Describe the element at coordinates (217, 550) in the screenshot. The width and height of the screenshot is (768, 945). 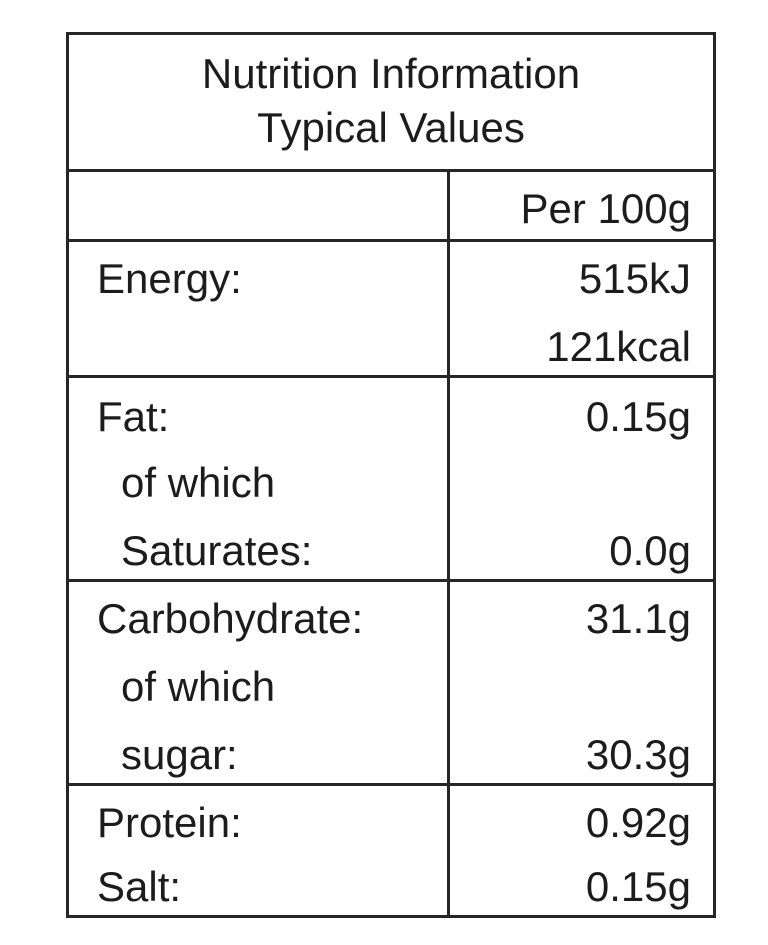
I see `saturates-label: Saturates:` at that location.